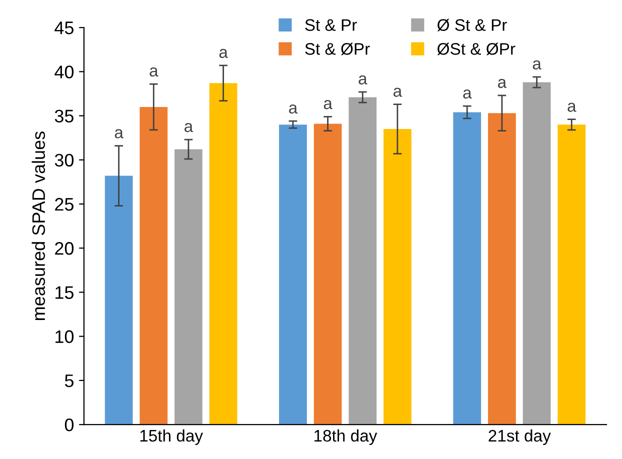 The image size is (622, 459). Describe the element at coordinates (171, 437) in the screenshot. I see `x-tick-label: 15th day` at that location.